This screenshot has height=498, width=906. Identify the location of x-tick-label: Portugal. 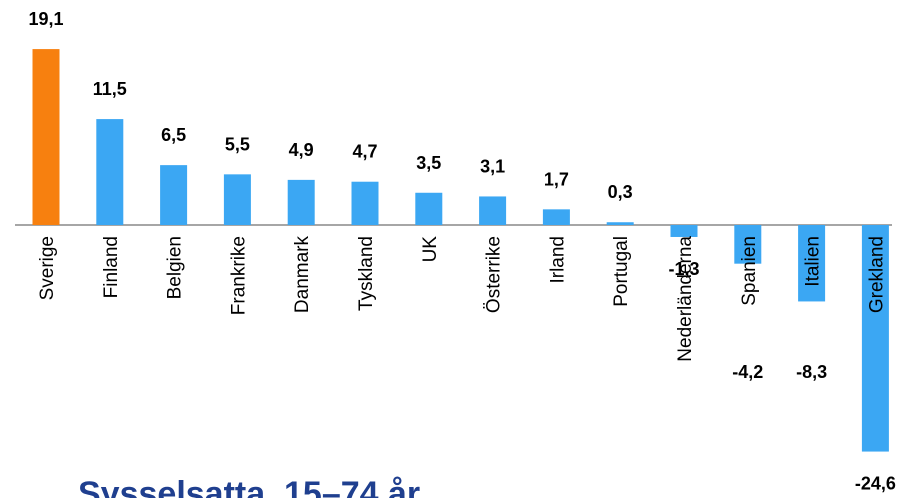
(621, 271).